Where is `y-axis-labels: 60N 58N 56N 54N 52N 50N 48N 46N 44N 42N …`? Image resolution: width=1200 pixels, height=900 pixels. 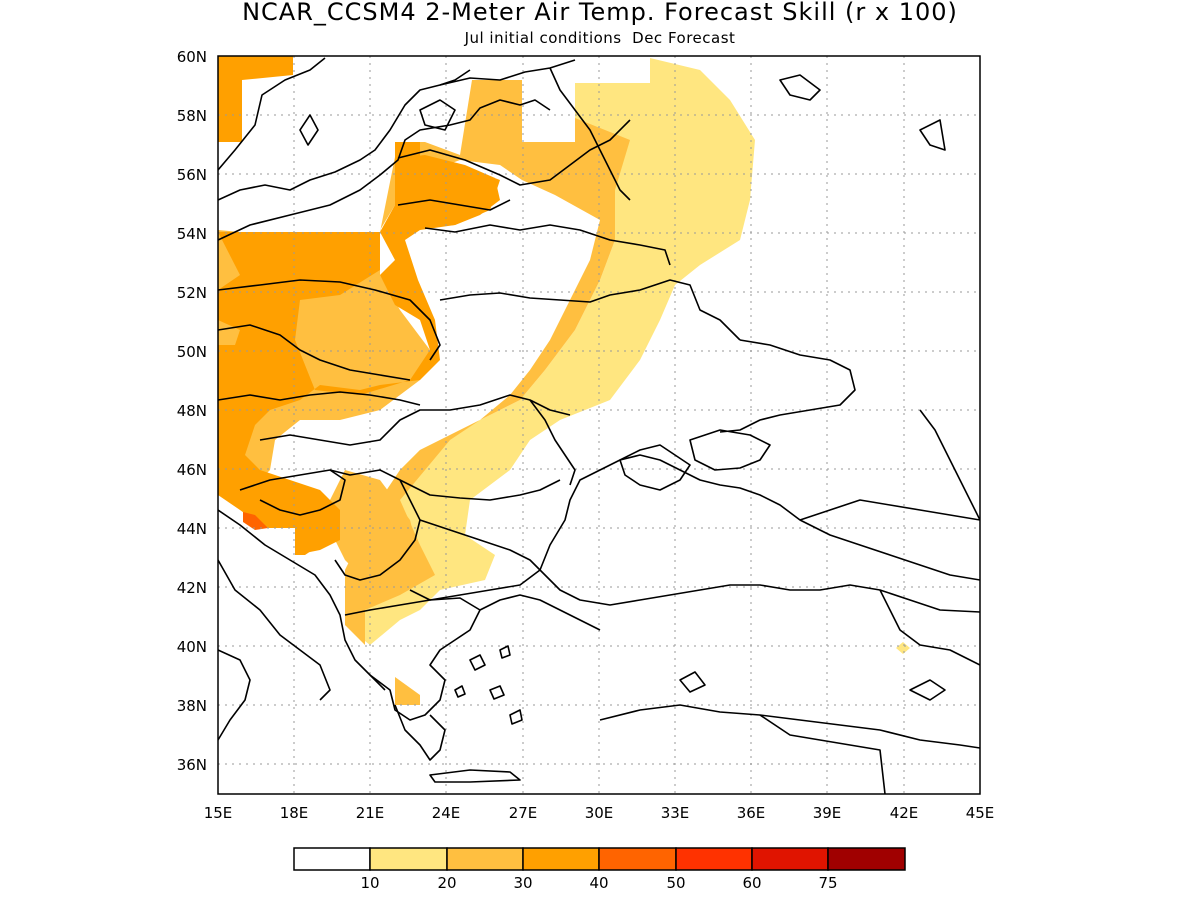 y-axis-labels: 60N 58N 56N 54N 52N 50N 48N 46N 44N 42N … is located at coordinates (192, 411).